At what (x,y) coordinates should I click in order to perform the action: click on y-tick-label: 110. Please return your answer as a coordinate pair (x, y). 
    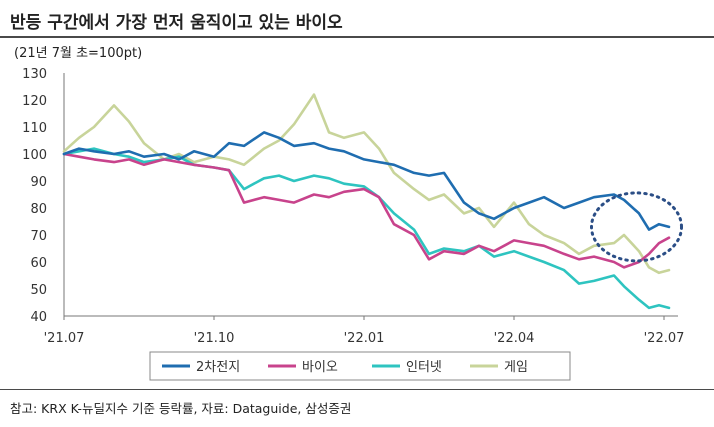
    Looking at the image, I should click on (34, 128).